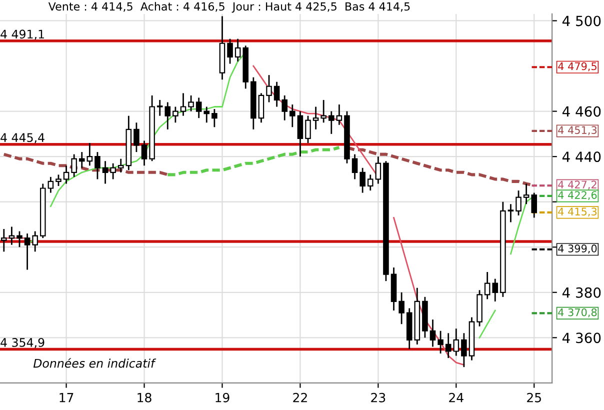 The height and width of the screenshot is (410, 604). Describe the element at coordinates (581, 111) in the screenshot. I see `y-tick-label: 4 460` at that location.